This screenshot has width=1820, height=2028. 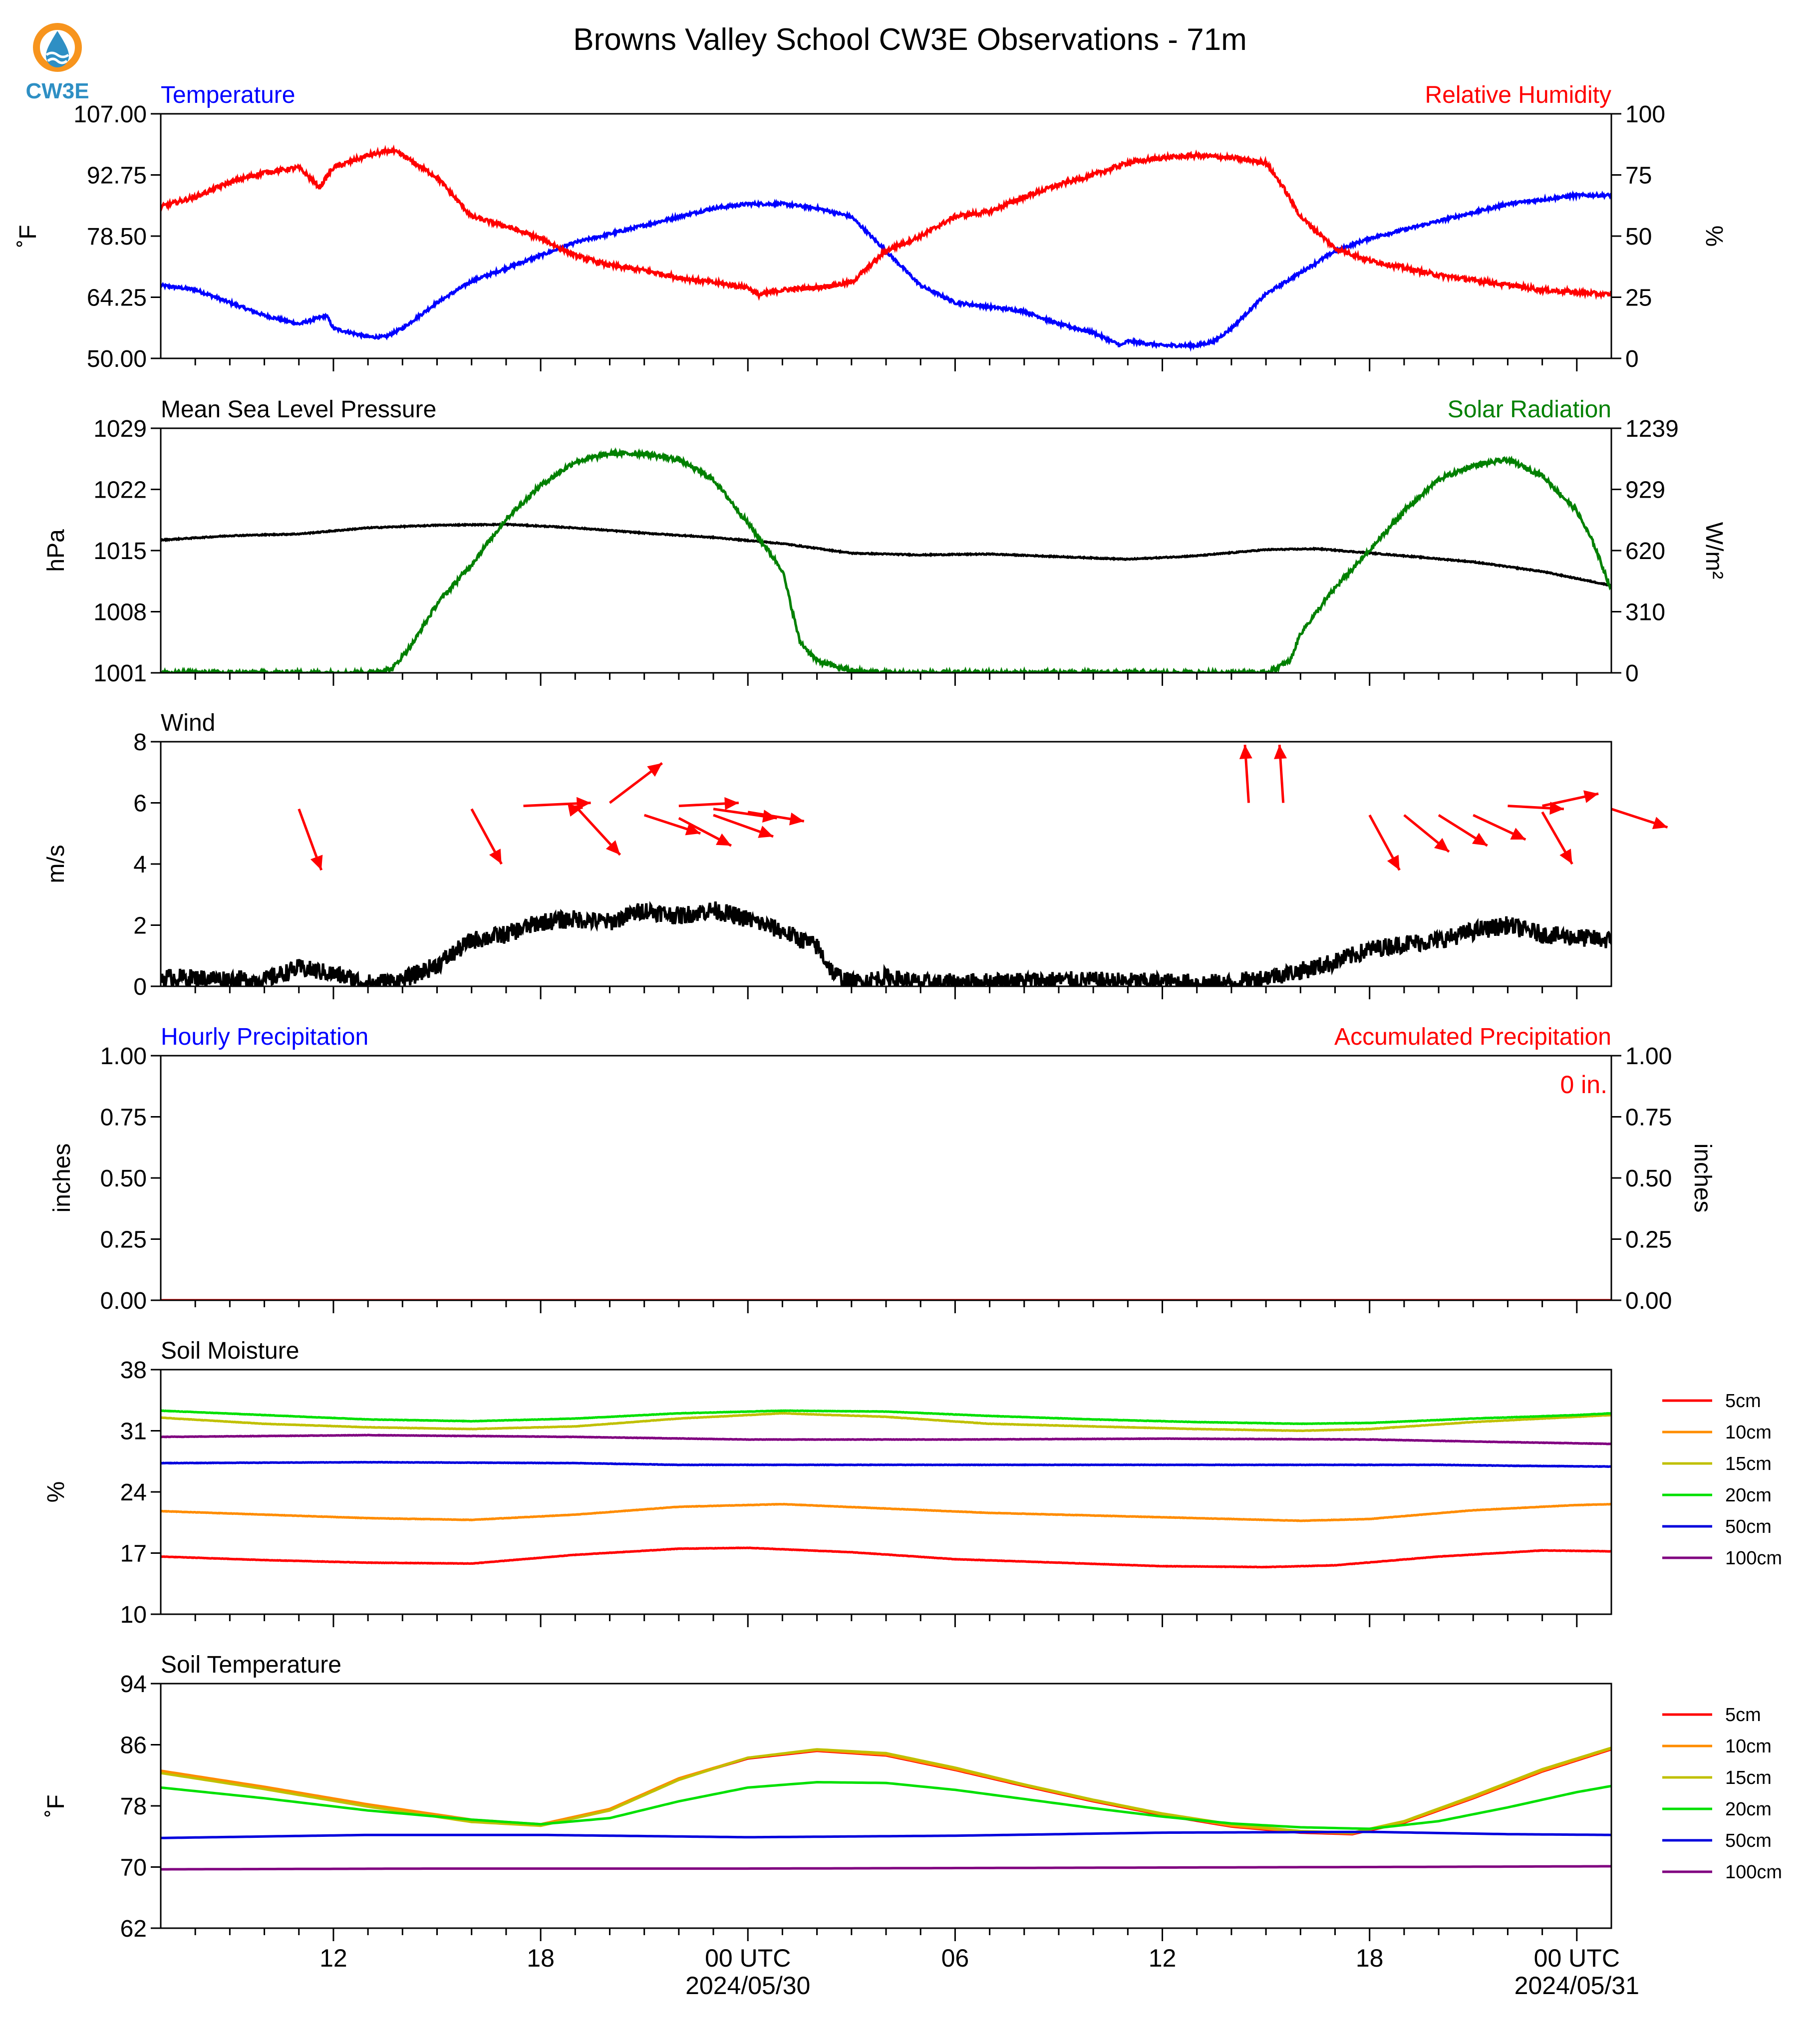 I want to click on y2-tick-label: 1.00, so click(x=1648, y=1056).